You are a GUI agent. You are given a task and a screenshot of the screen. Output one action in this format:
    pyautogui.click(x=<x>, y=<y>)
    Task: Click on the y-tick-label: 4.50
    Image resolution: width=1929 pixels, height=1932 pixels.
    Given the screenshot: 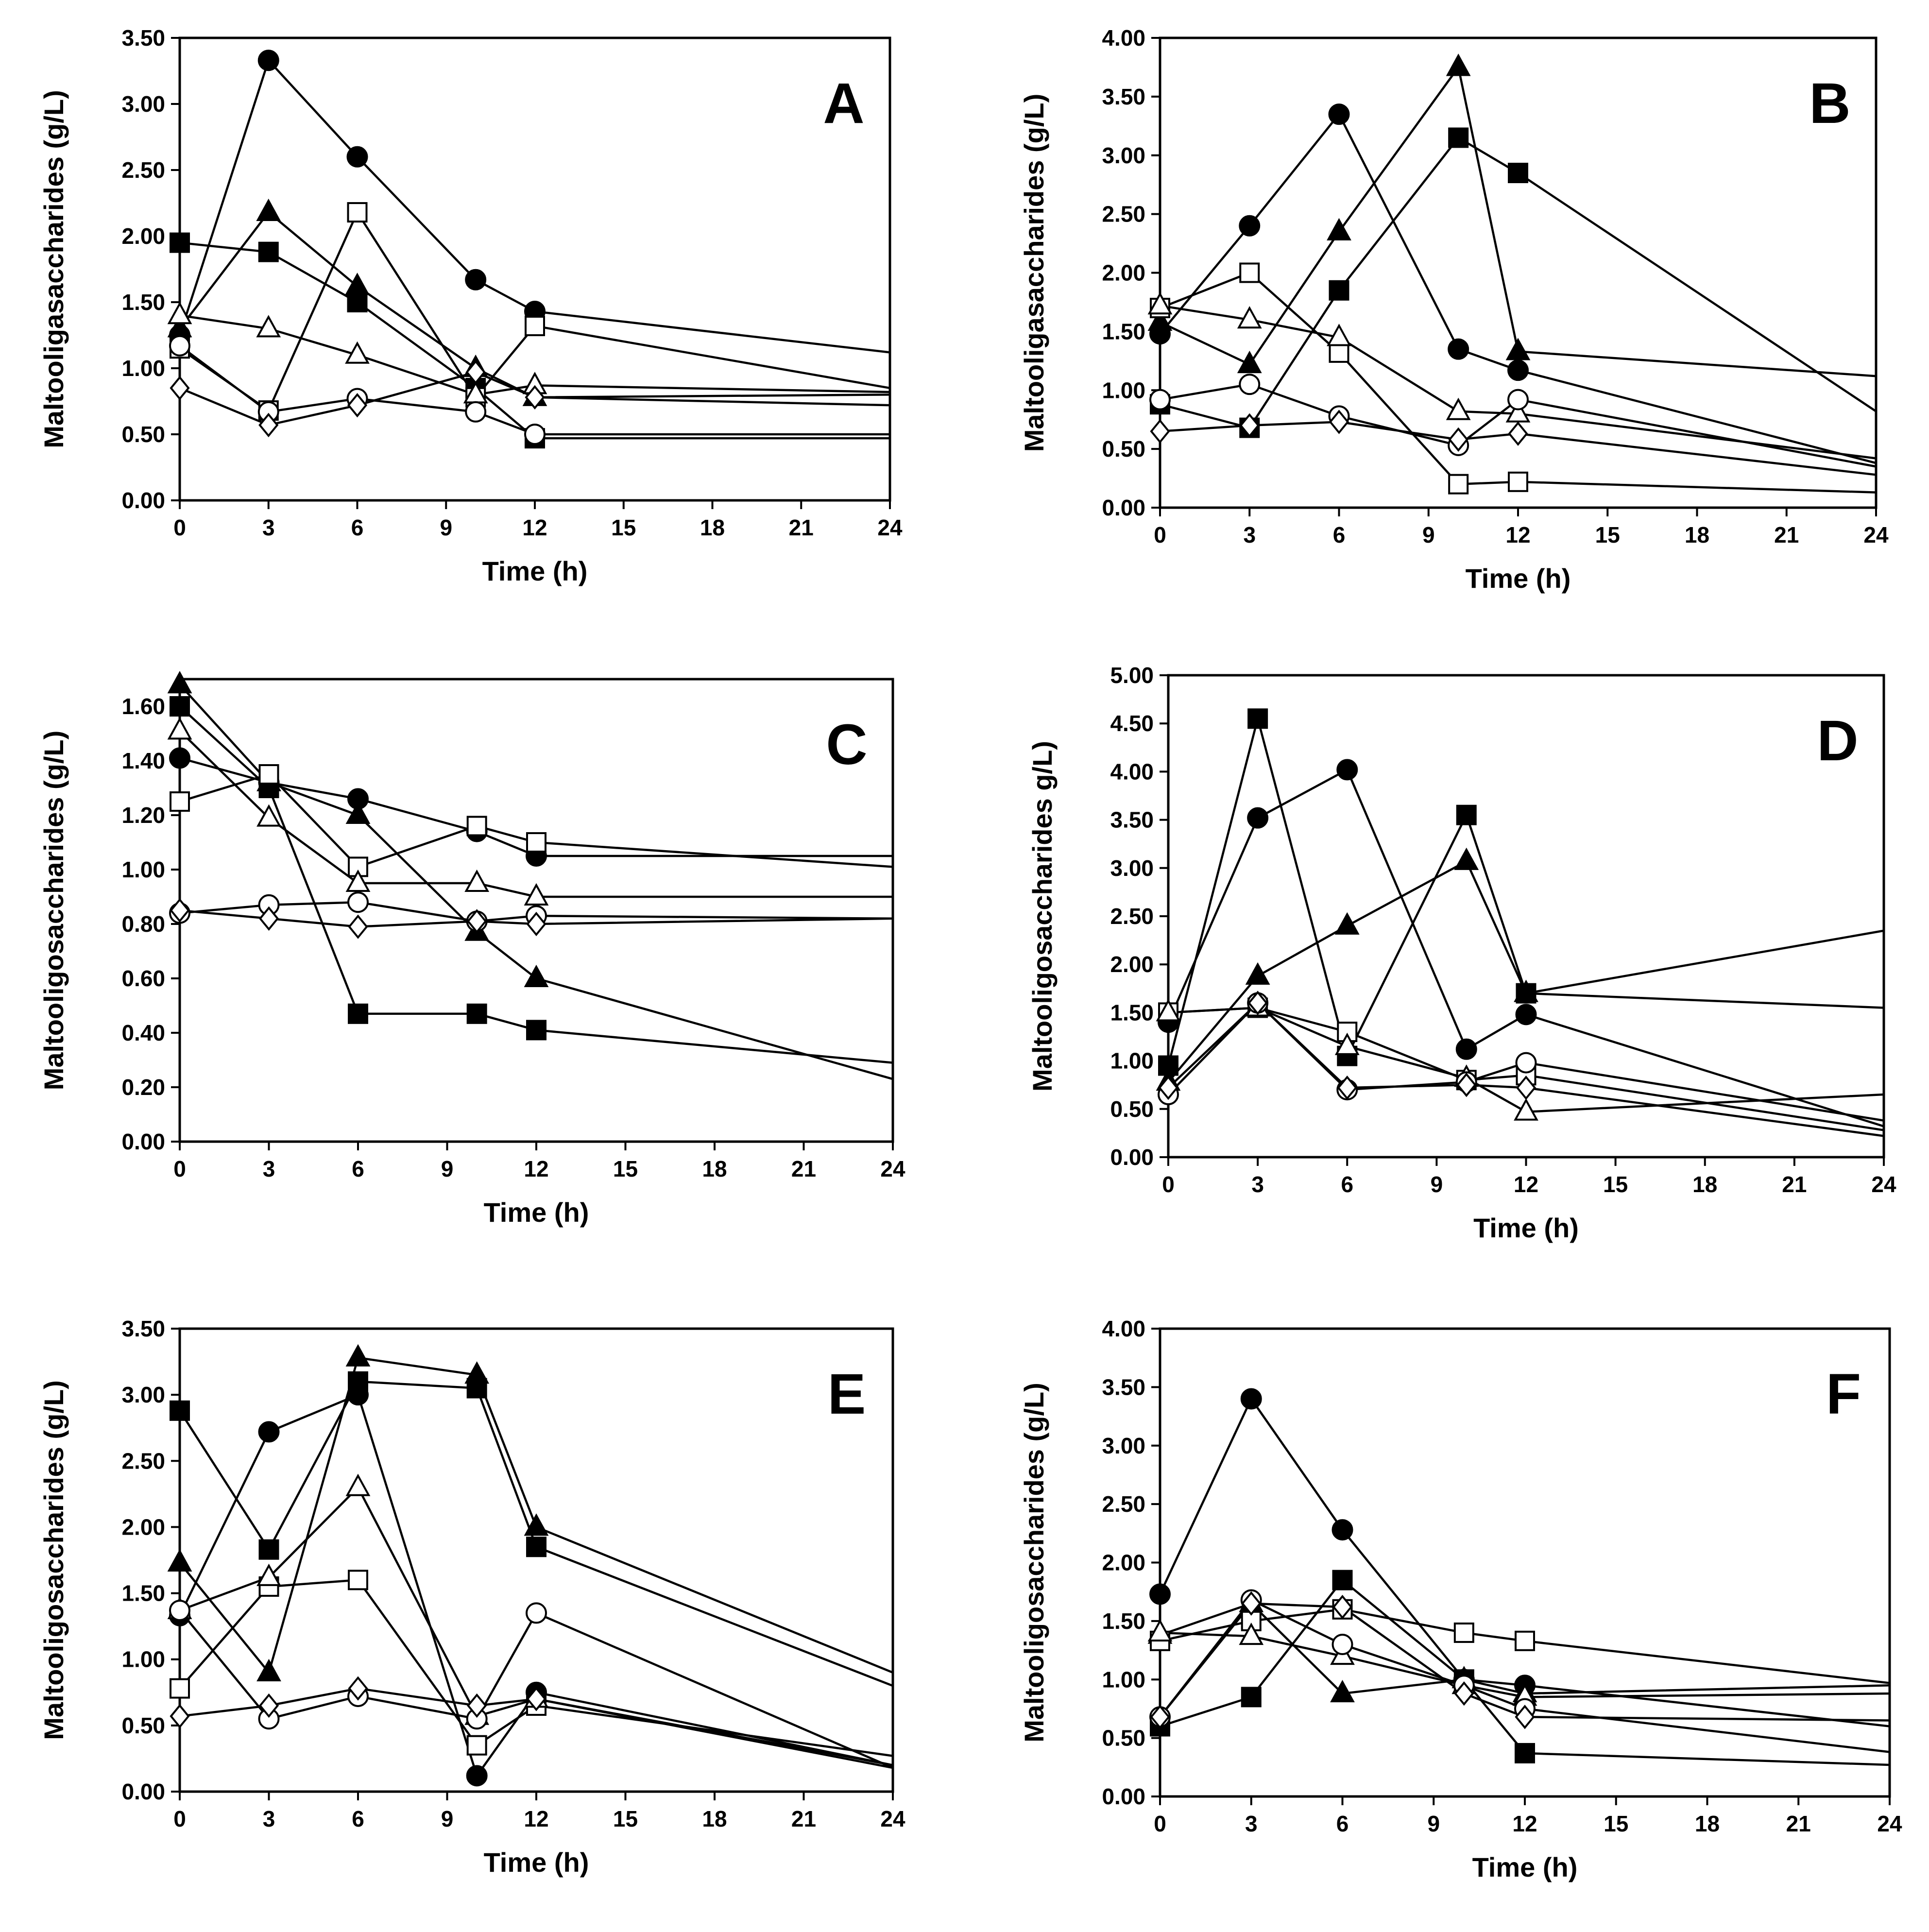 What is the action you would take?
    pyautogui.click(x=1132, y=724)
    